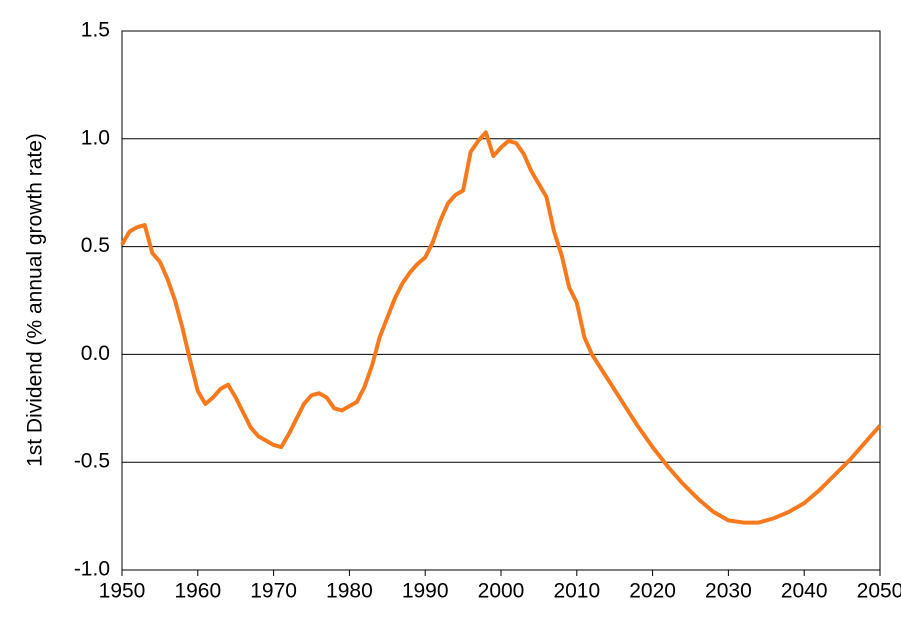 The image size is (901, 617). What do you see at coordinates (92, 461) in the screenshot?
I see `y-tick-label: -0.5` at bounding box center [92, 461].